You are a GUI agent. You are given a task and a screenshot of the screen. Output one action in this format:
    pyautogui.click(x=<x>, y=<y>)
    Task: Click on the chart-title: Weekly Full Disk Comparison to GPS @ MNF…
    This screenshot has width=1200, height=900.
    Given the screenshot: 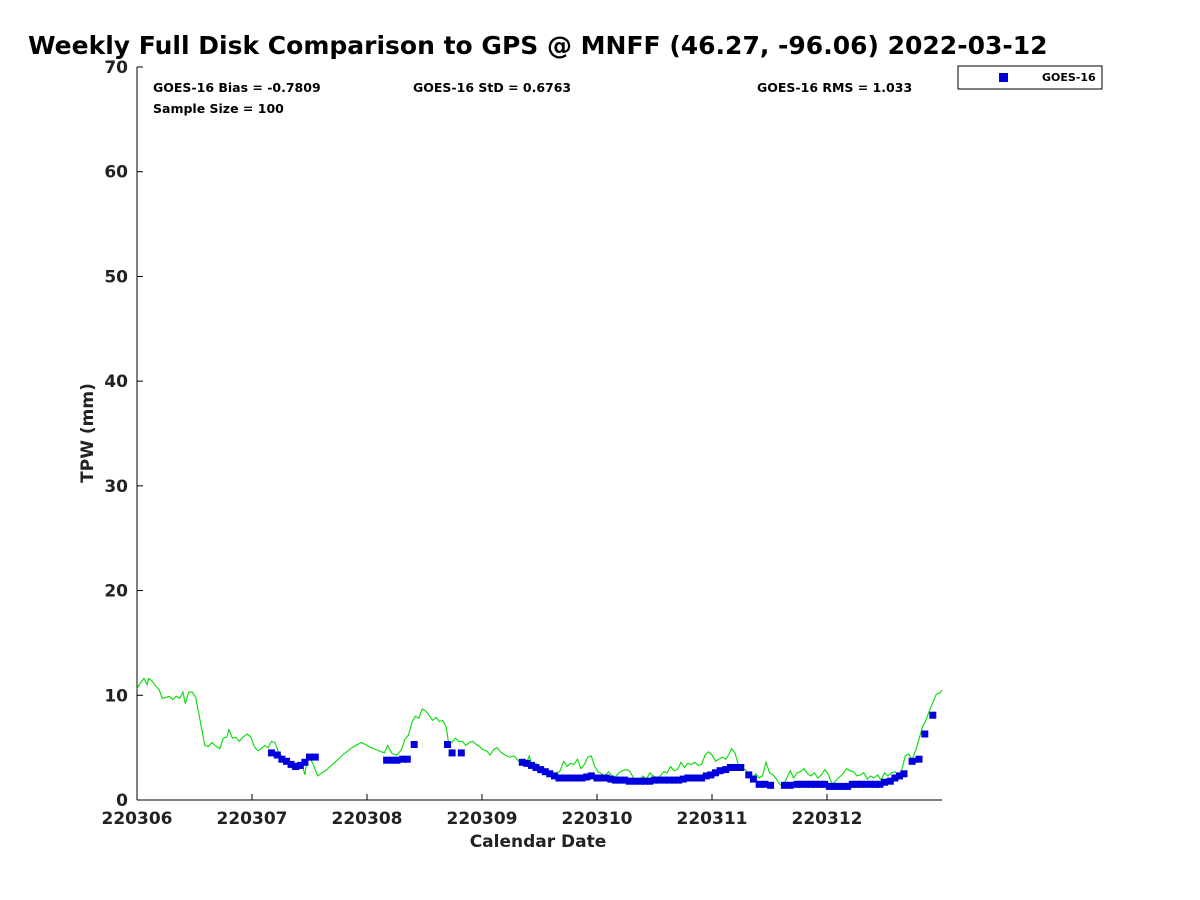 What is the action you would take?
    pyautogui.click(x=538, y=45)
    